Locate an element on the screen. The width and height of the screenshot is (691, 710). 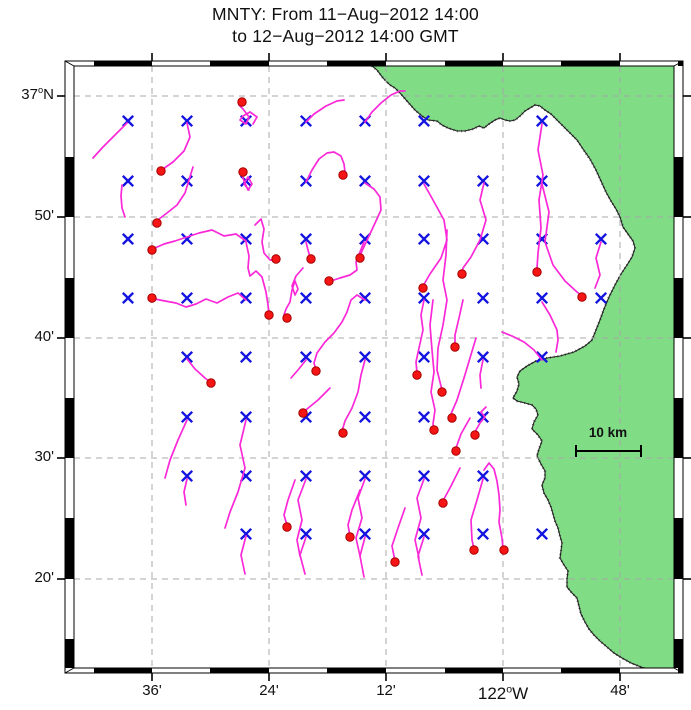
lon-tick-label: 122oW is located at coordinates (503, 693).